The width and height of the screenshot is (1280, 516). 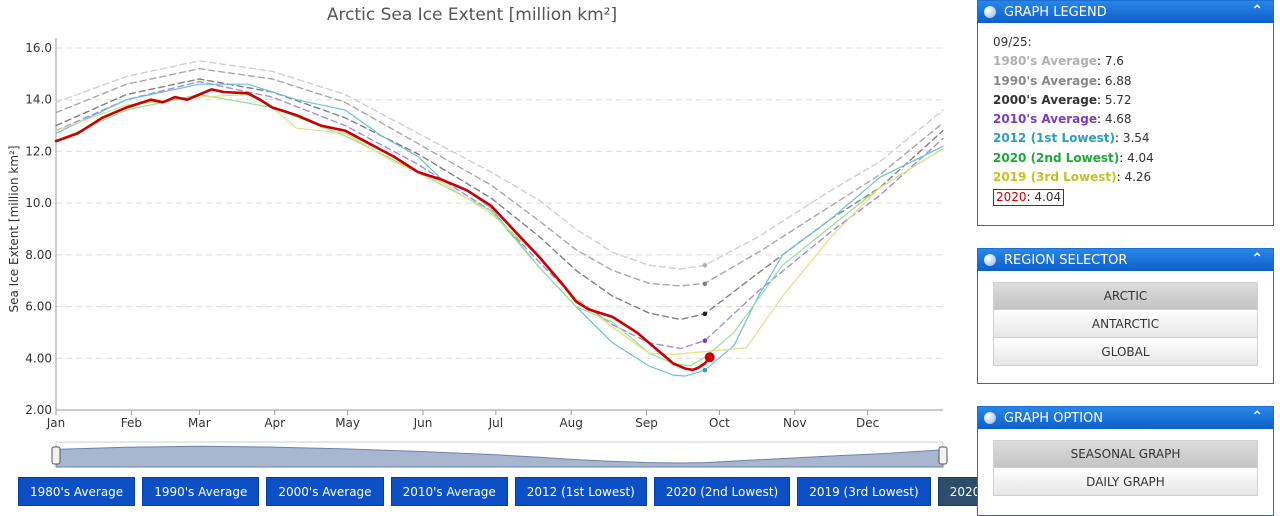 What do you see at coordinates (38, 410) in the screenshot?
I see `y-tick-label: 2.00` at bounding box center [38, 410].